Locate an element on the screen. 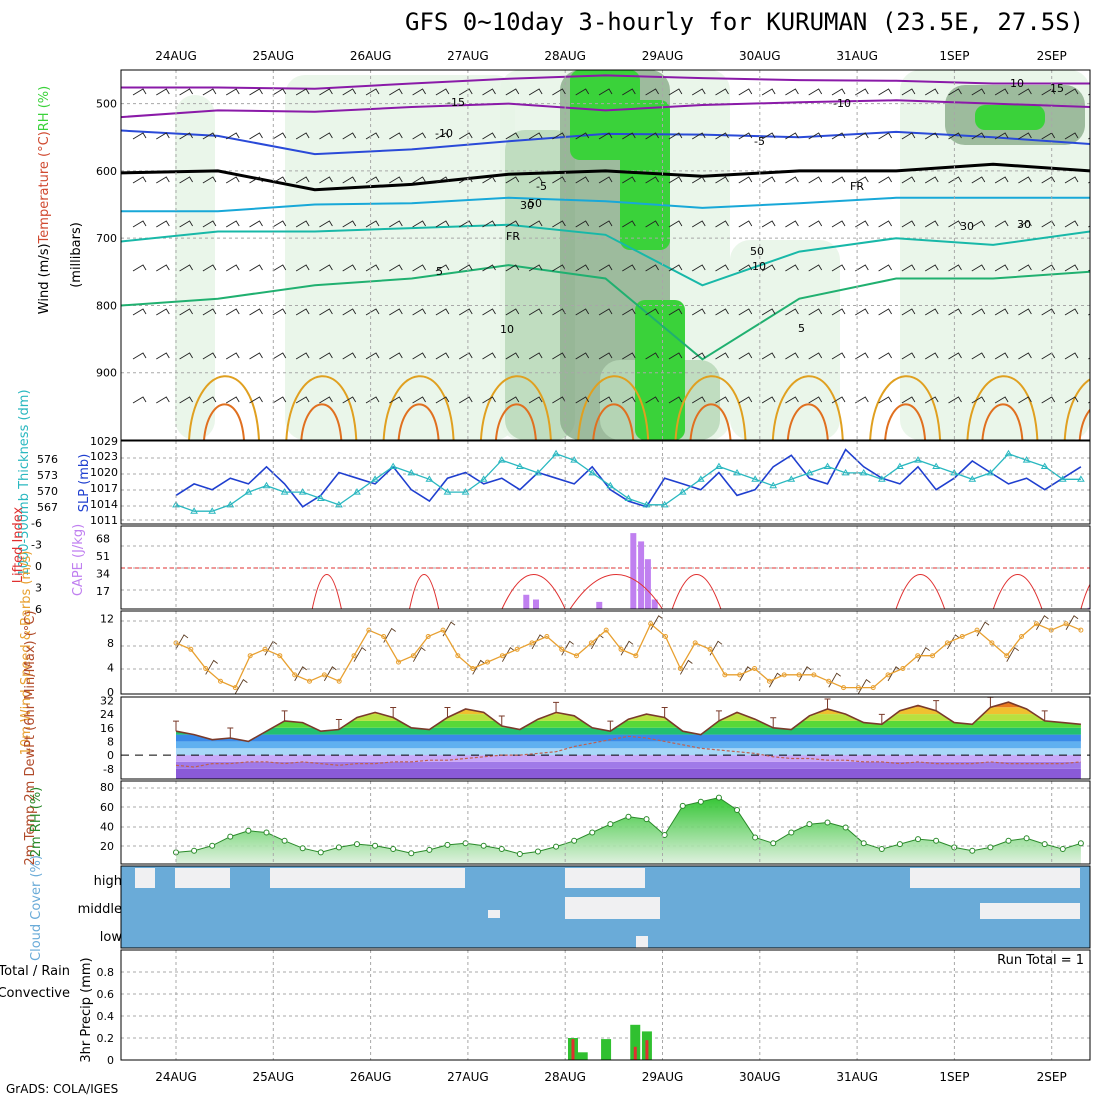 The image size is (1100, 1100). rh-tick-label: 20 is located at coordinates (107, 846).